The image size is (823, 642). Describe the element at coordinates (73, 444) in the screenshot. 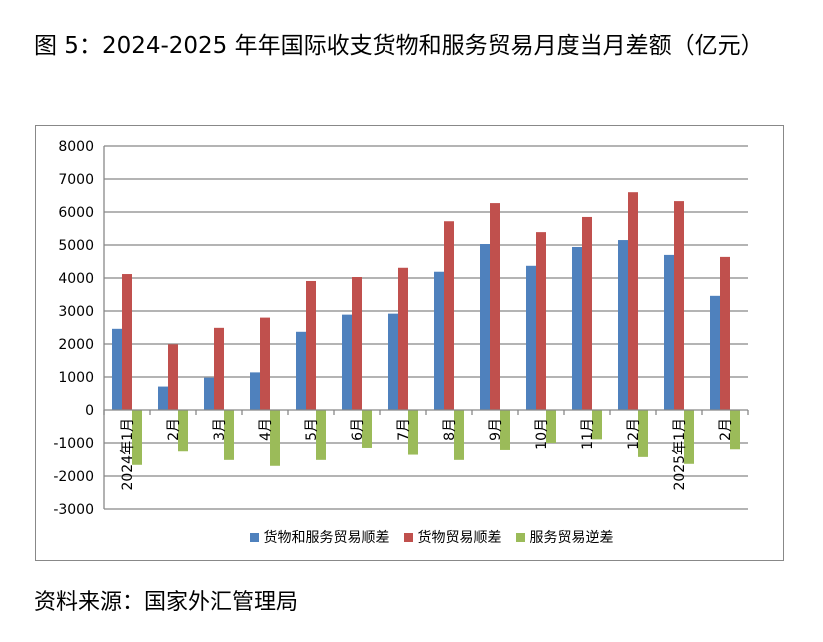

I see `y-tick-label: -1000` at that location.